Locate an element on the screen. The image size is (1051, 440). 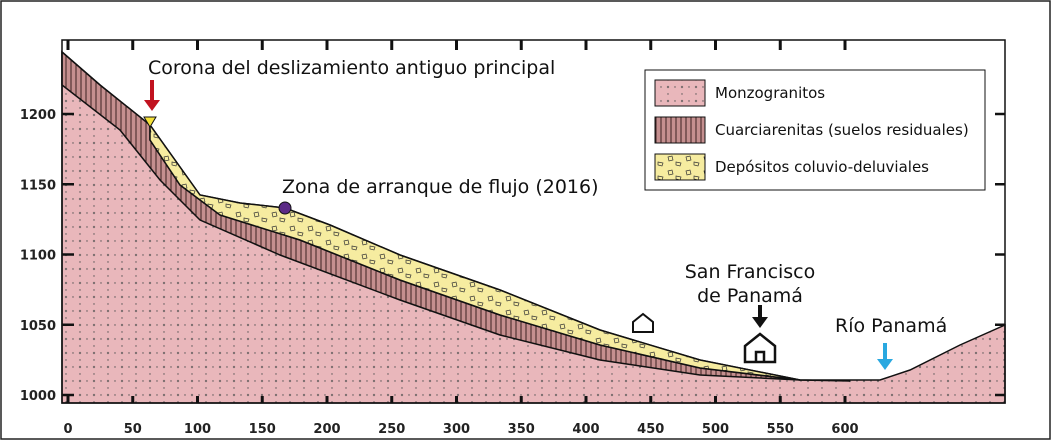
legend-label: Depósitos coluvio-deluviales is located at coordinates (822, 167).